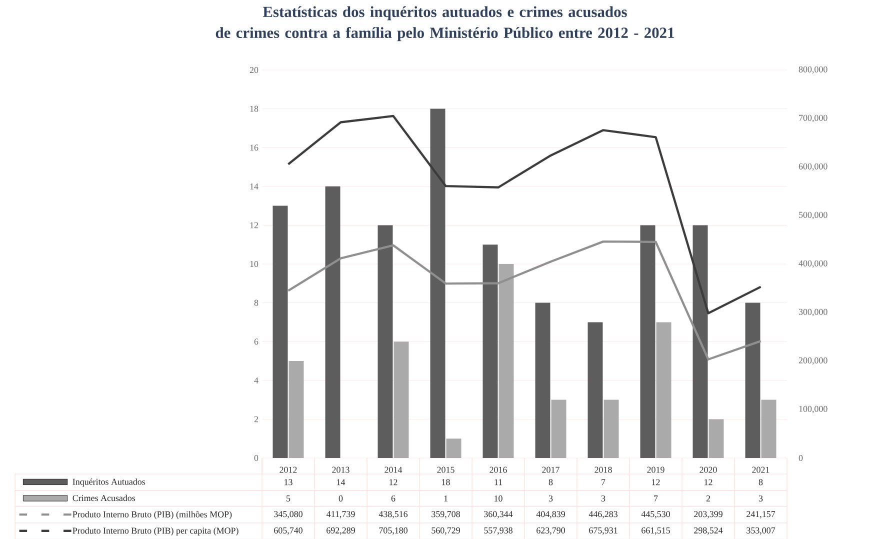 This screenshot has width=889, height=539. Describe the element at coordinates (254, 225) in the screenshot. I see `y-tick-label: 12` at that location.